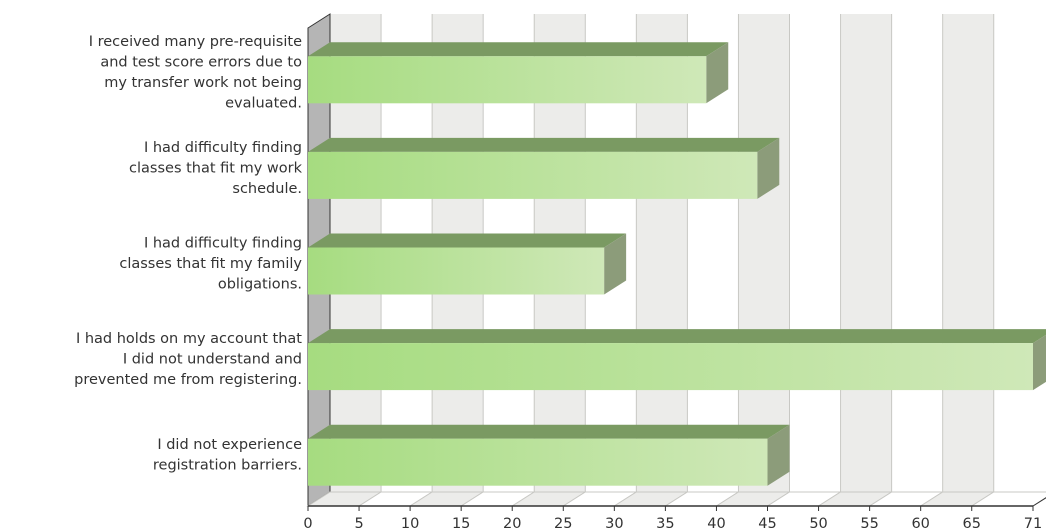 The height and width of the screenshot is (532, 1046). Describe the element at coordinates (1039, 502) in the screenshot. I see `x-axis-depth-line` at that location.